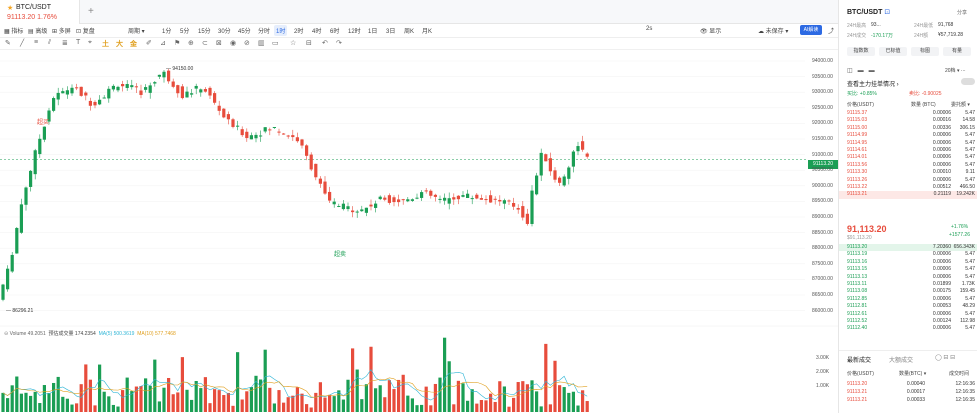 The width and height of the screenshot is (977, 413). I want to click on ask-row: 91115.00 0.00336 306.15, so click(908, 128).